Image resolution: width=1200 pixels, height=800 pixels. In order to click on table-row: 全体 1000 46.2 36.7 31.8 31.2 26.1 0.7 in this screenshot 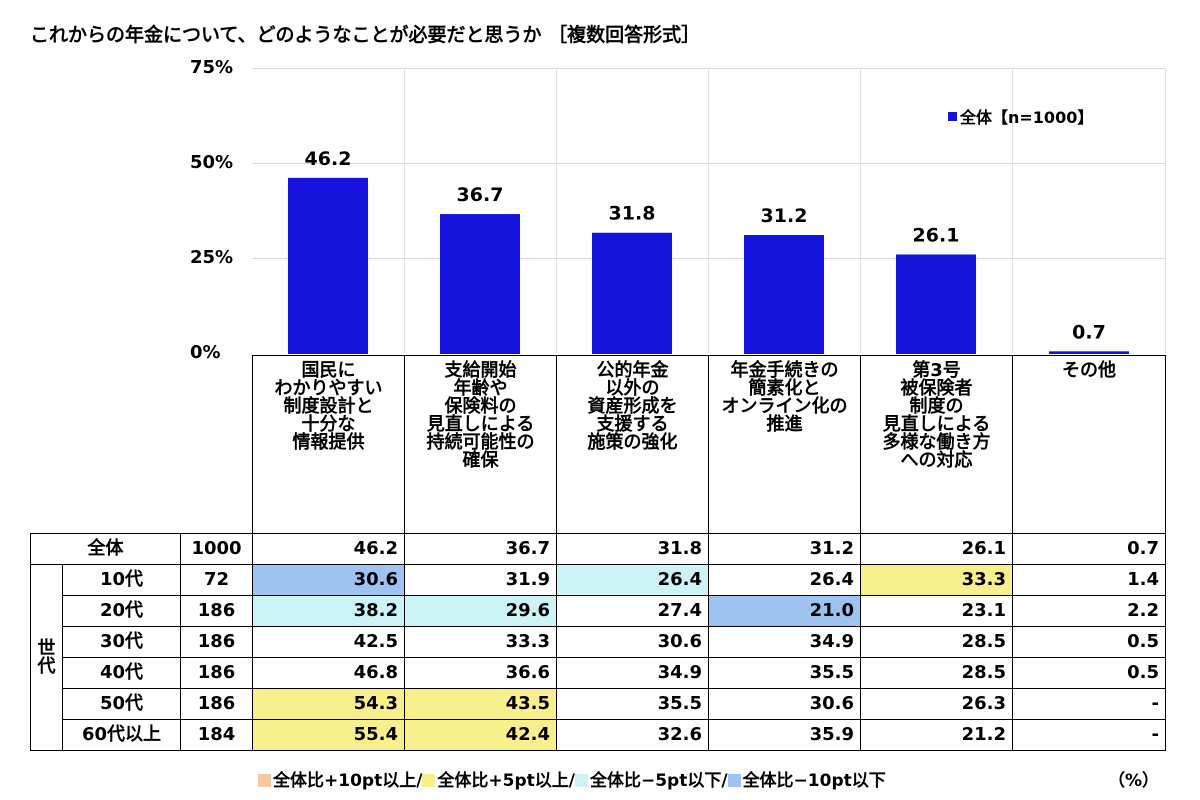, I will do `click(598, 549)`.